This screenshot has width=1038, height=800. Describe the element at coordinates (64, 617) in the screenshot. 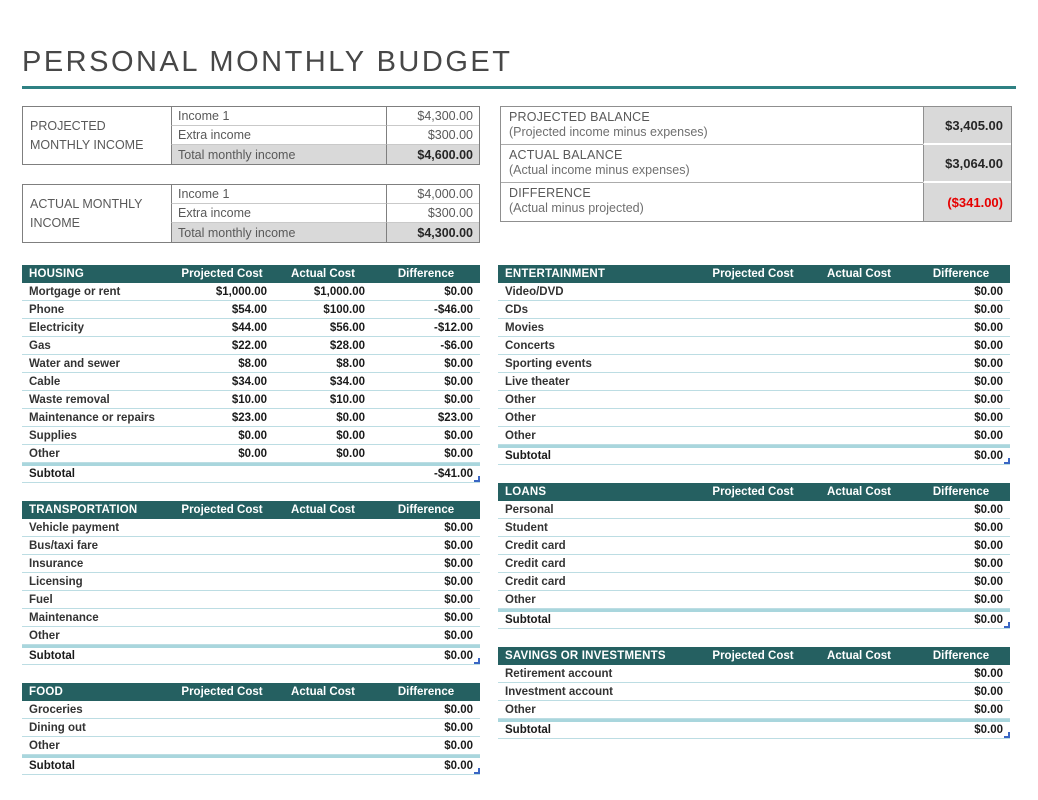

I see `row-label-cell: Maintenance` at that location.